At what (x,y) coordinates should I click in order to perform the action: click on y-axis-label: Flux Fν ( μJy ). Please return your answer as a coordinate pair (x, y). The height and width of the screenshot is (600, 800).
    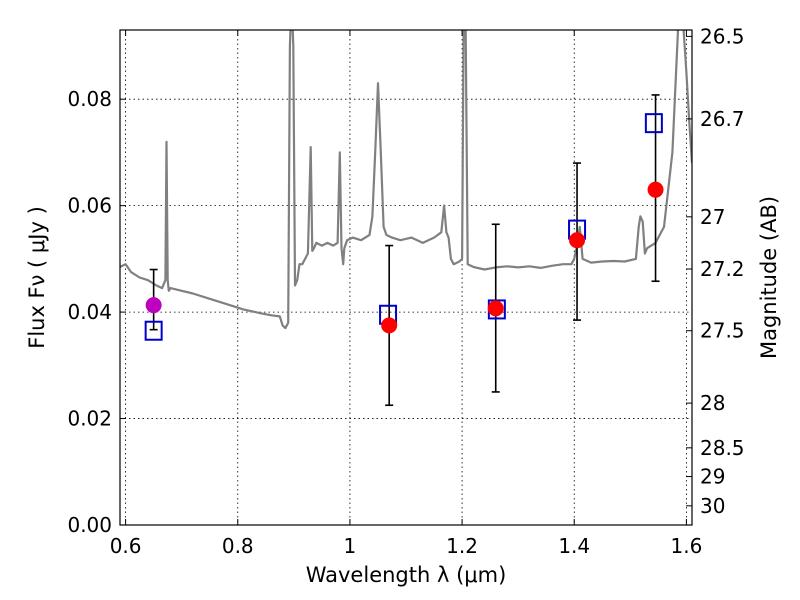
    Looking at the image, I should click on (37, 277).